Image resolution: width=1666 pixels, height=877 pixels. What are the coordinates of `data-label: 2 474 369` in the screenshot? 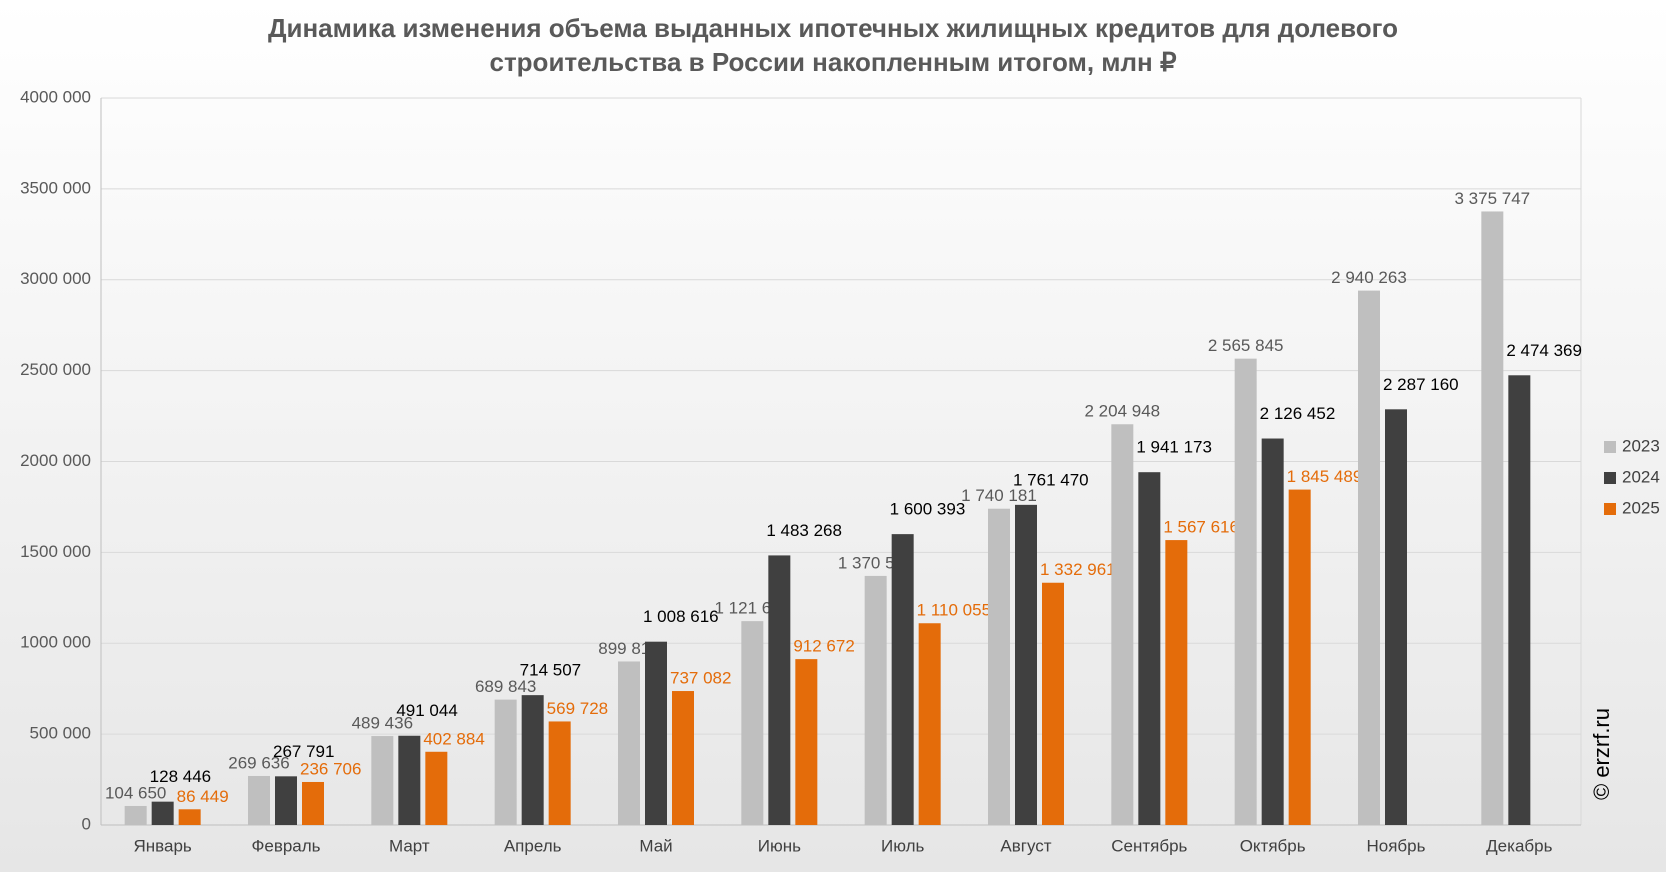 It's located at (1544, 350).